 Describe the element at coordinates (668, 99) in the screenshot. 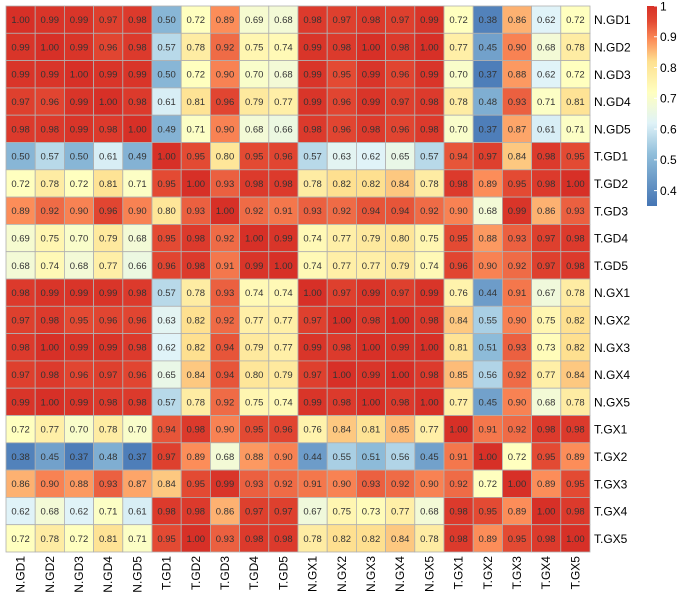

I see `legend-tick-label: 0.7` at that location.